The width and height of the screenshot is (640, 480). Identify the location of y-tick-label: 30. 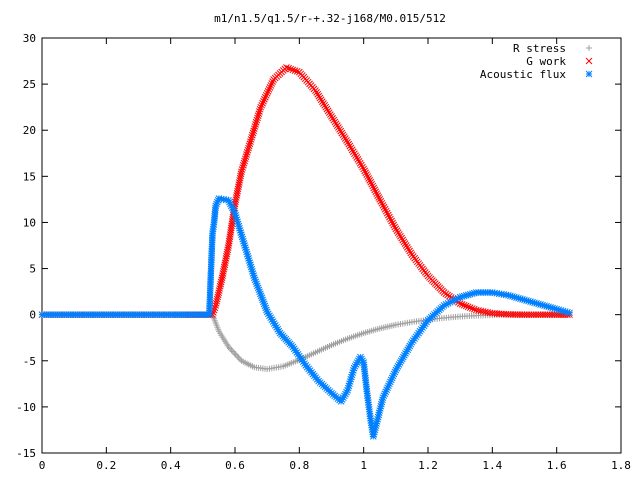
(29, 38).